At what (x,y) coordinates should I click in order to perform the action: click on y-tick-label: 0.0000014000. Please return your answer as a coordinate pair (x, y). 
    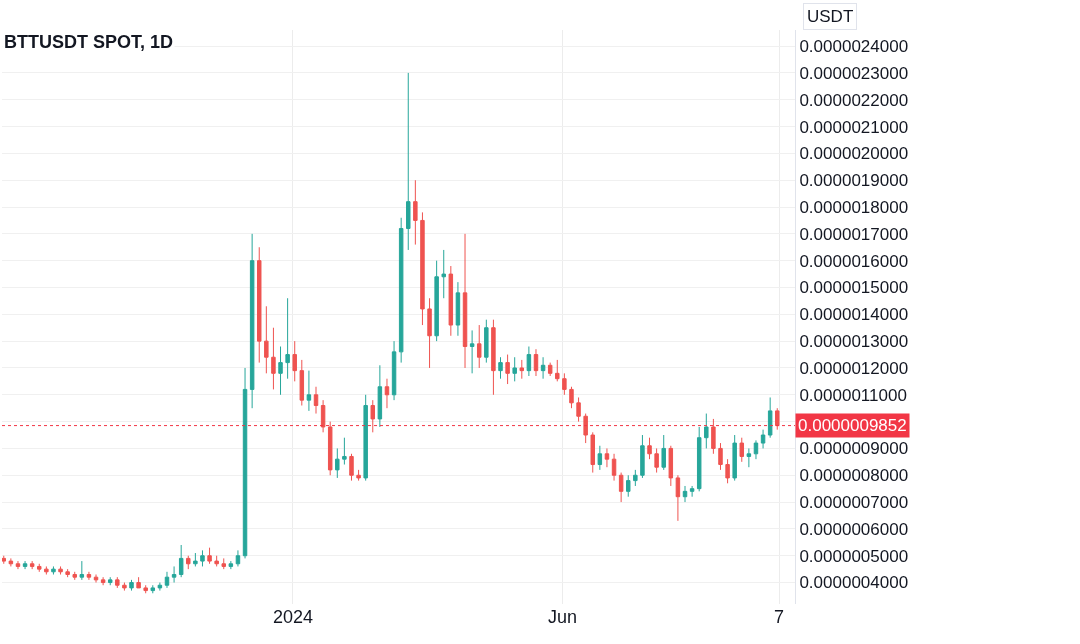
    Looking at the image, I should click on (854, 315).